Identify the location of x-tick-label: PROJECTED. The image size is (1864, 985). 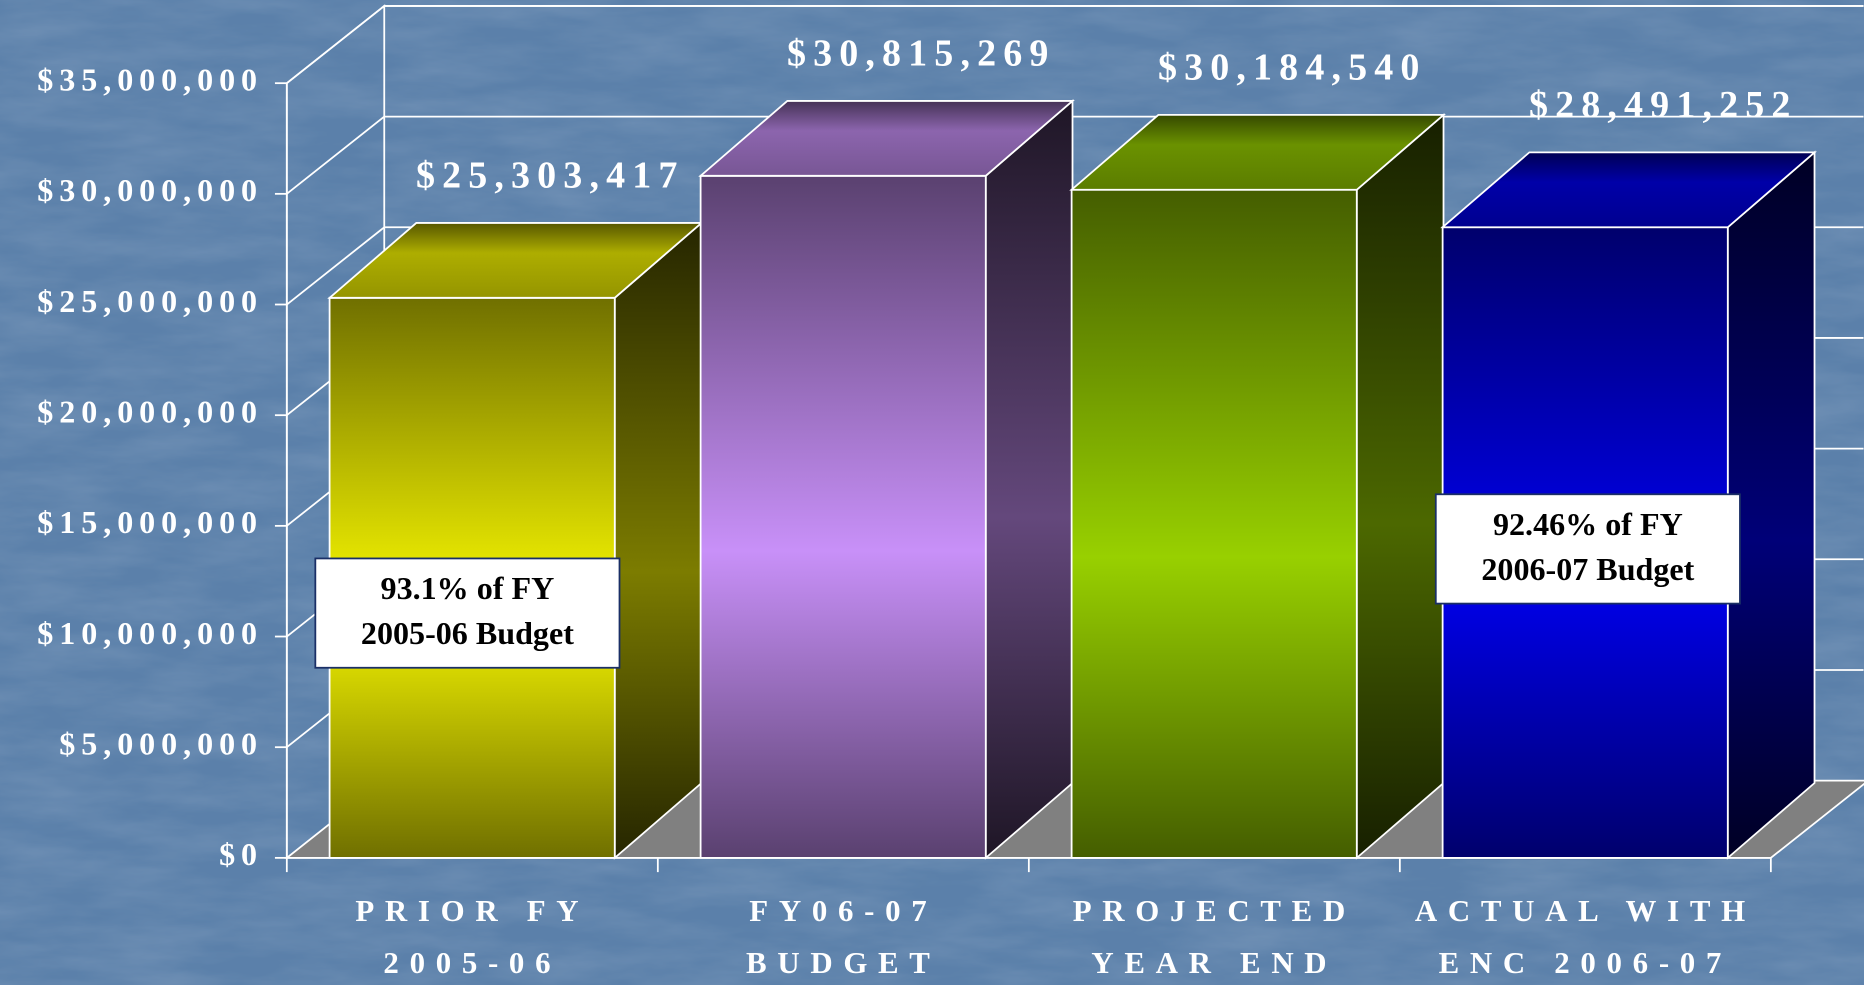
(1214, 910).